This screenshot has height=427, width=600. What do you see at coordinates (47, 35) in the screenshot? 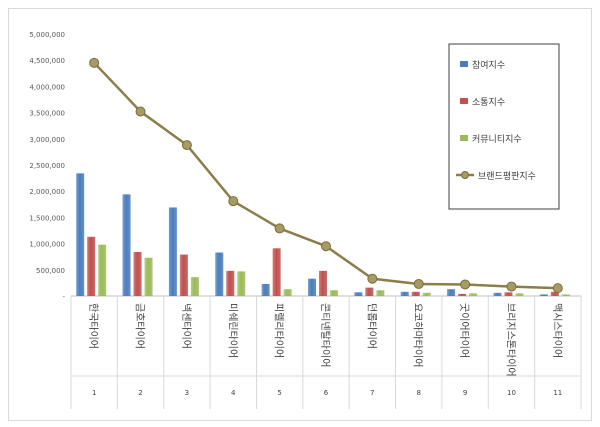
I see `y-tick-label: 5,000,000` at bounding box center [47, 35].